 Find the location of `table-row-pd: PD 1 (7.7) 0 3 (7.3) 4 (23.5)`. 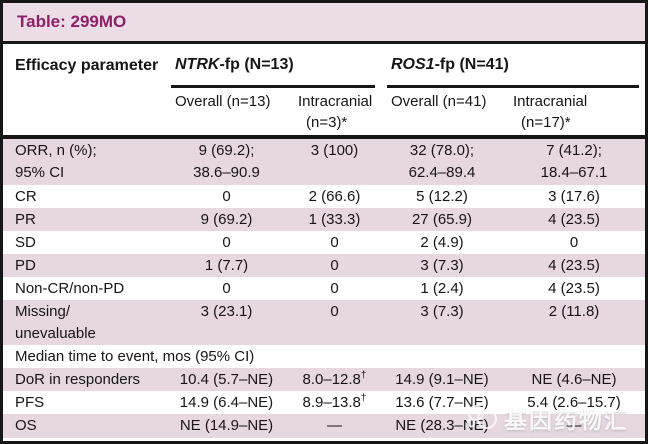

table-row-pd: PD 1 (7.7) 0 3 (7.3) 4 (23.5) is located at coordinates (324, 265).